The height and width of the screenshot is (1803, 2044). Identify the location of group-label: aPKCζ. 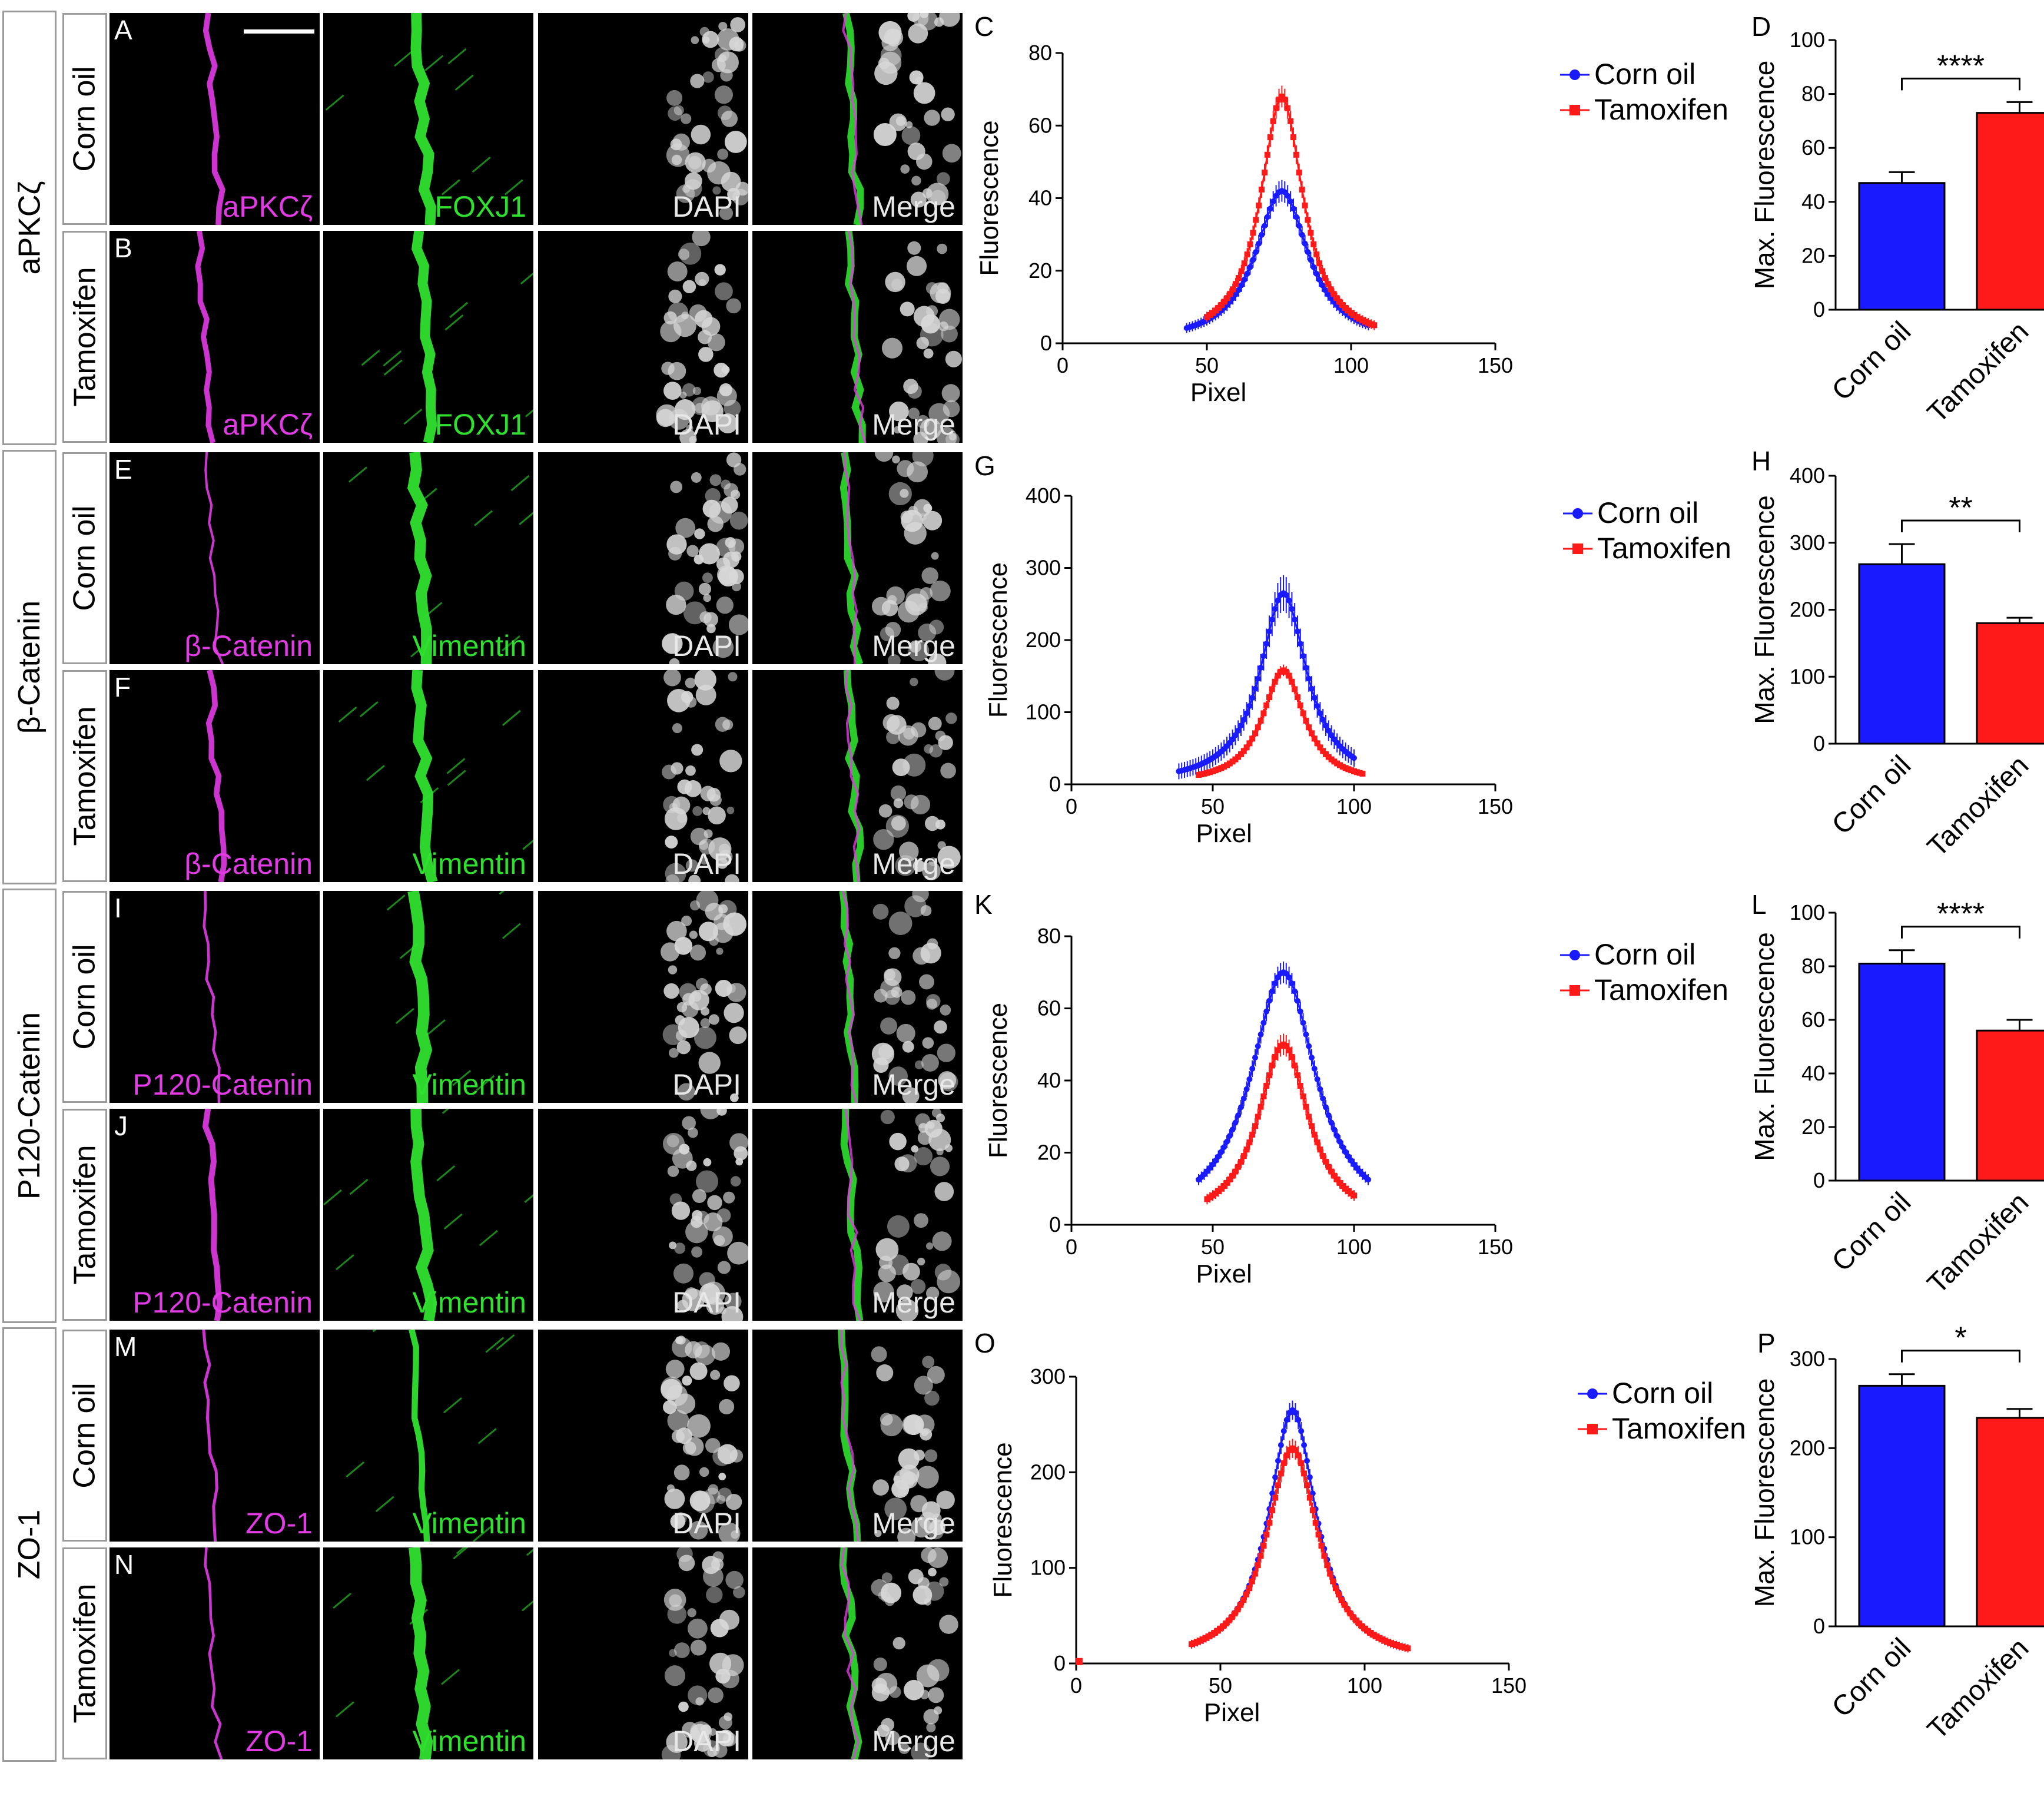
(29, 227).